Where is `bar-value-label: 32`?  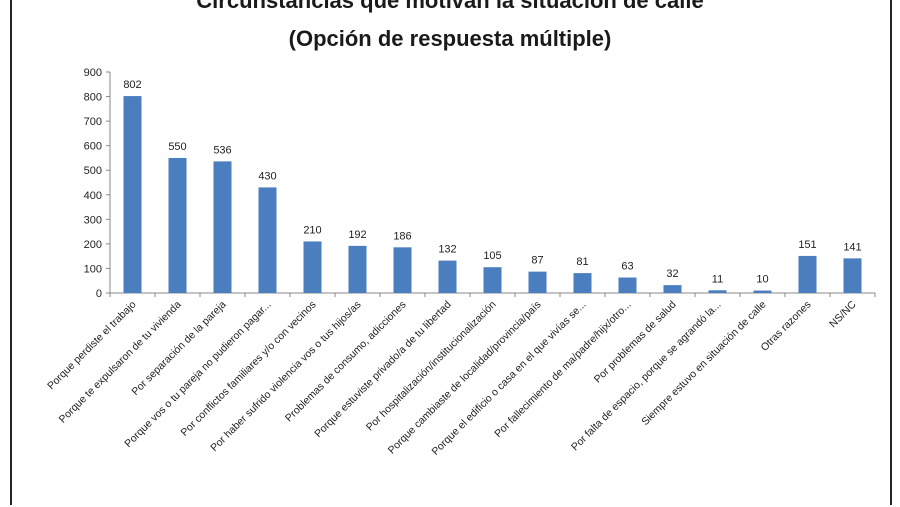
bar-value-label: 32 is located at coordinates (672, 274).